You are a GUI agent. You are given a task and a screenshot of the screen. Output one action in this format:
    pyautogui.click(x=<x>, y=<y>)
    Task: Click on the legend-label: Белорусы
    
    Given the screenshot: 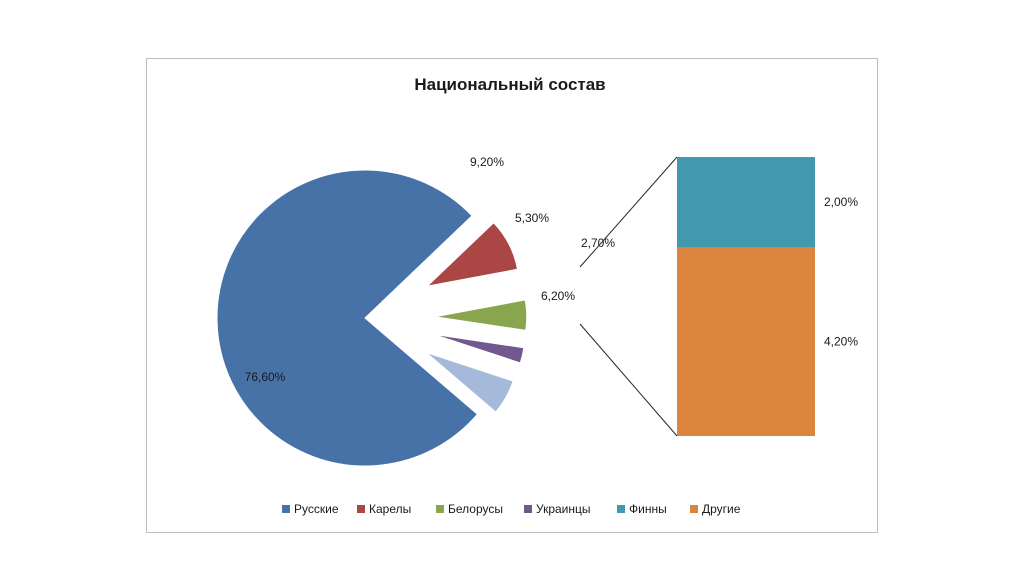 What is the action you would take?
    pyautogui.click(x=475, y=509)
    